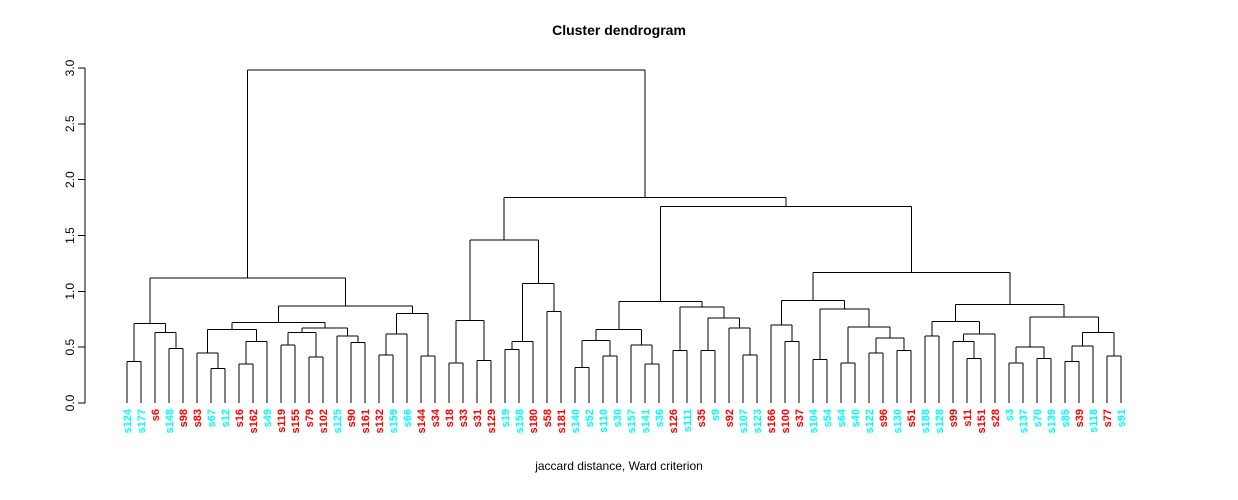 This screenshot has height=500, width=1238. I want to click on leaf-label: s148, so click(170, 421).